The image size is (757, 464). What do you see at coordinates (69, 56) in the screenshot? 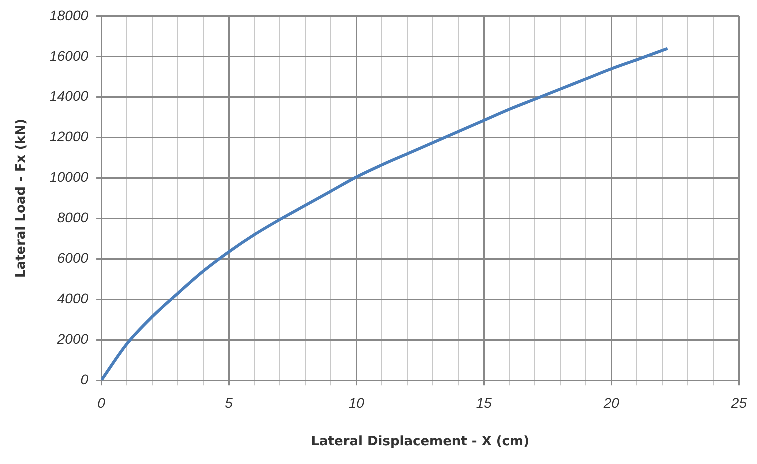
I see `y-tick-label: 16000` at bounding box center [69, 56].